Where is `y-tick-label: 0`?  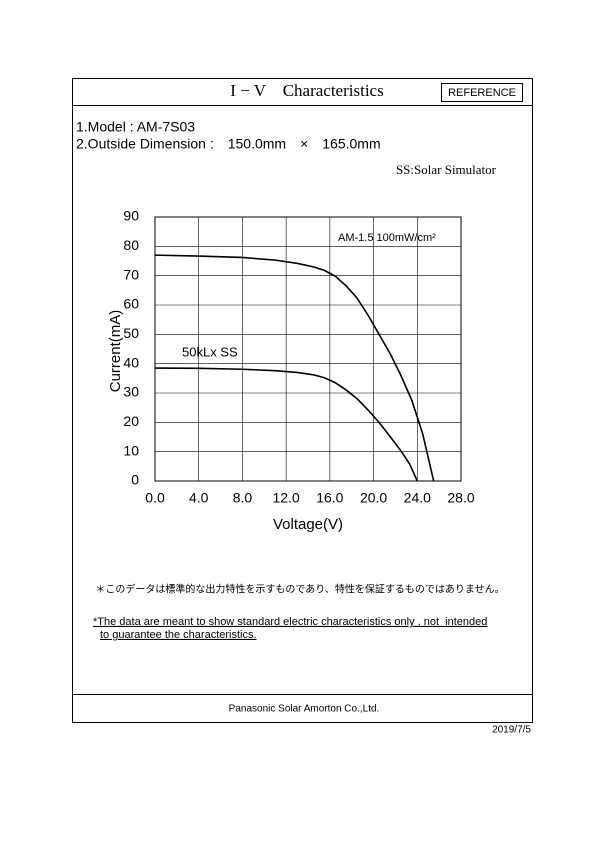 y-tick-label: 0 is located at coordinates (135, 480).